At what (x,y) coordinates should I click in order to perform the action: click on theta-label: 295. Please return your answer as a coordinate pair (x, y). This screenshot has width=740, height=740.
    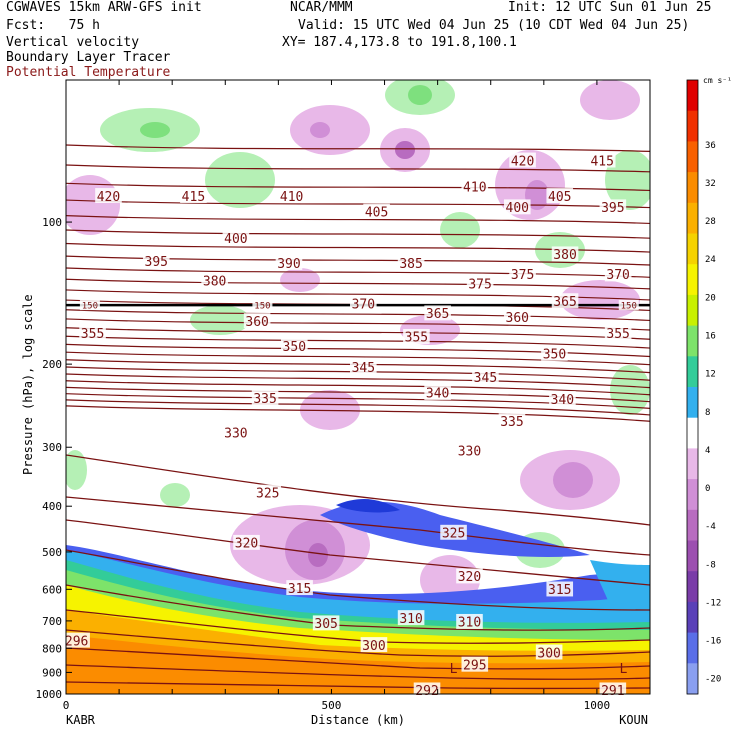
    Looking at the image, I should click on (474, 665).